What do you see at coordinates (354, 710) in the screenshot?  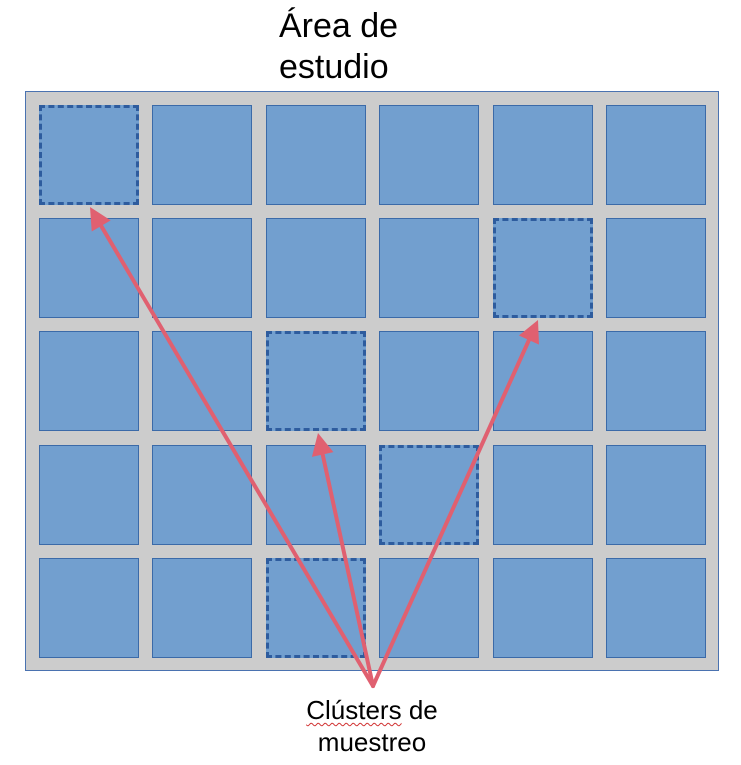 I see `caption-word-clusters: Clústers` at bounding box center [354, 710].